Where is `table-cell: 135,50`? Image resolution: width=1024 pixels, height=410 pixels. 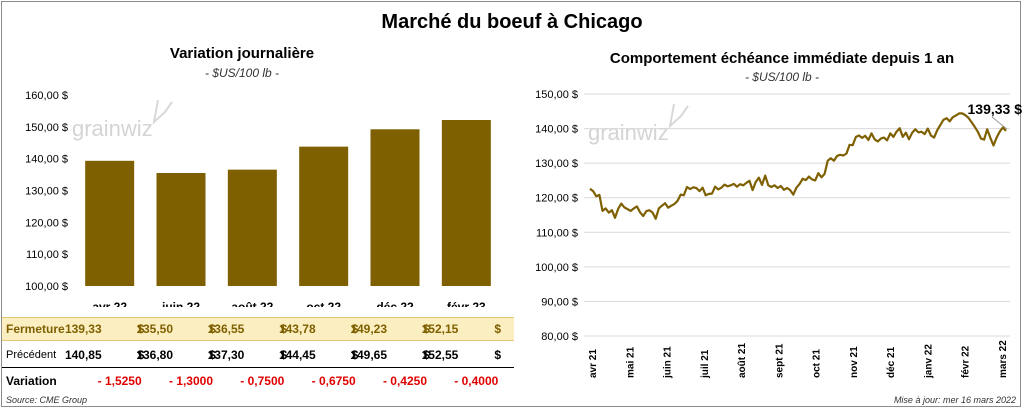 table-cell: 135,50 is located at coordinates (154, 329).